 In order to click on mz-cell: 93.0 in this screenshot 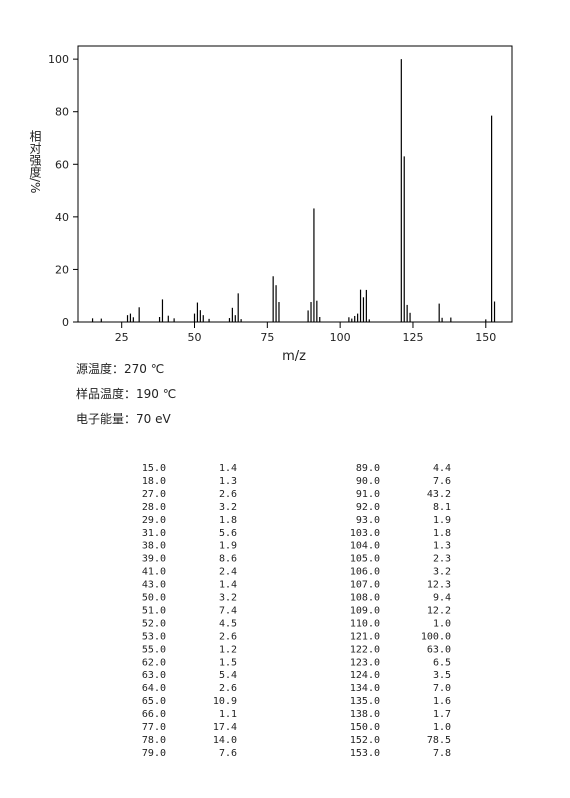, I will do `click(368, 520)`.